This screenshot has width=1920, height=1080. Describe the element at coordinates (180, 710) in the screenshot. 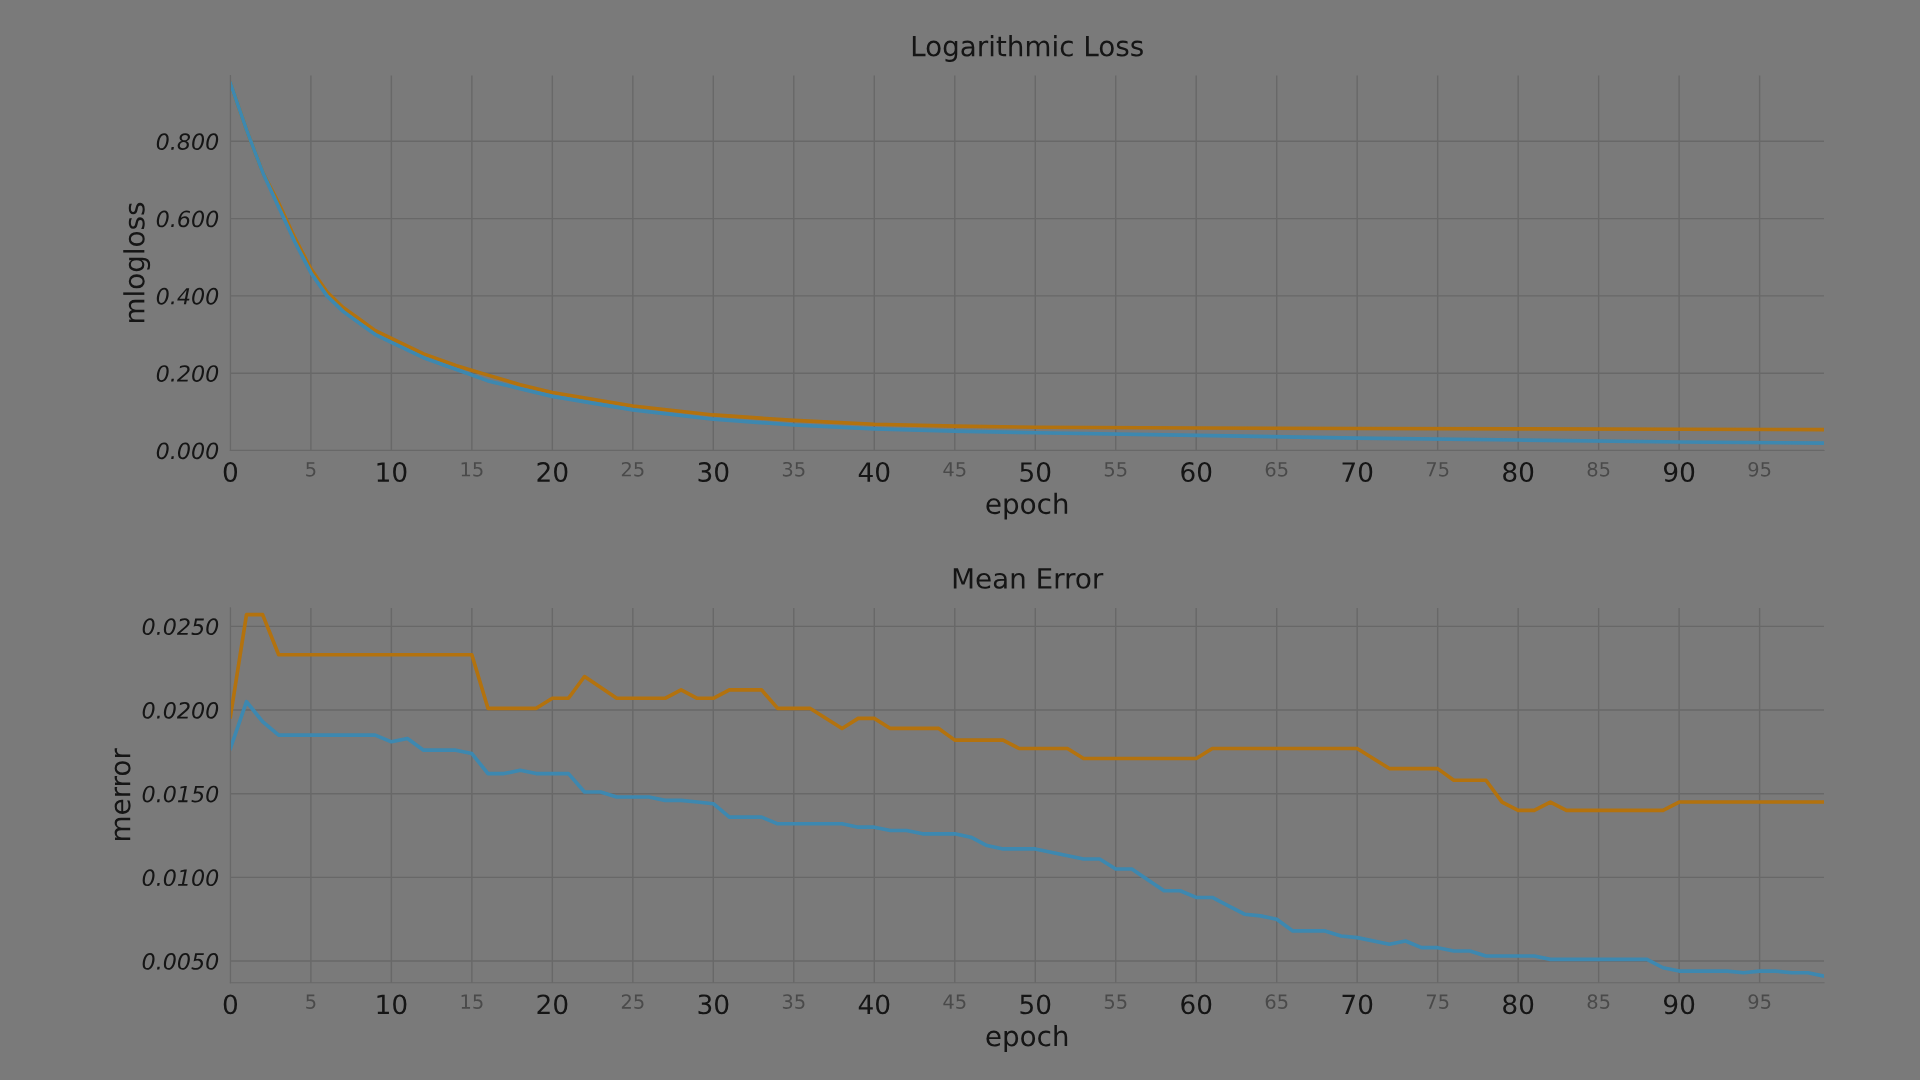

I see `y-tick-label: 0.0200` at that location.